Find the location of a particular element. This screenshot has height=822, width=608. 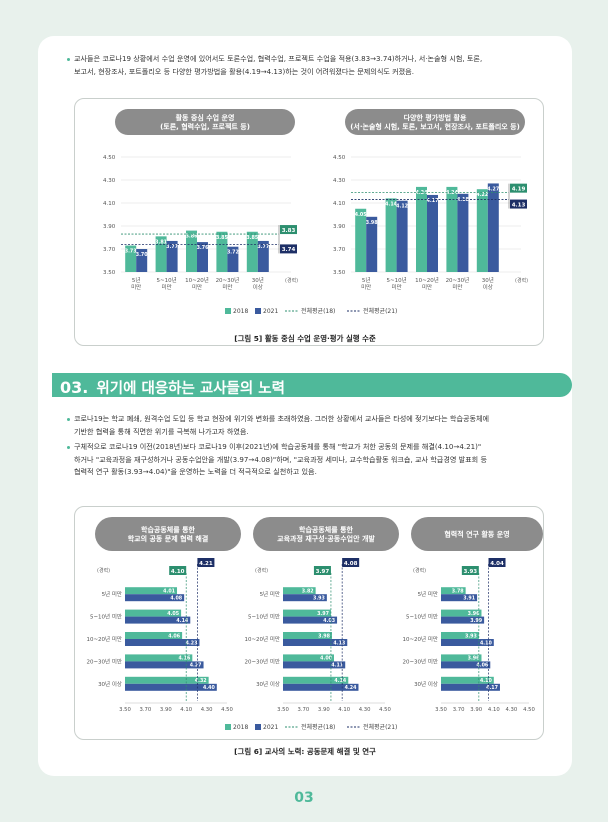

fig6-chart1-header-bg is located at coordinates (326, 534).